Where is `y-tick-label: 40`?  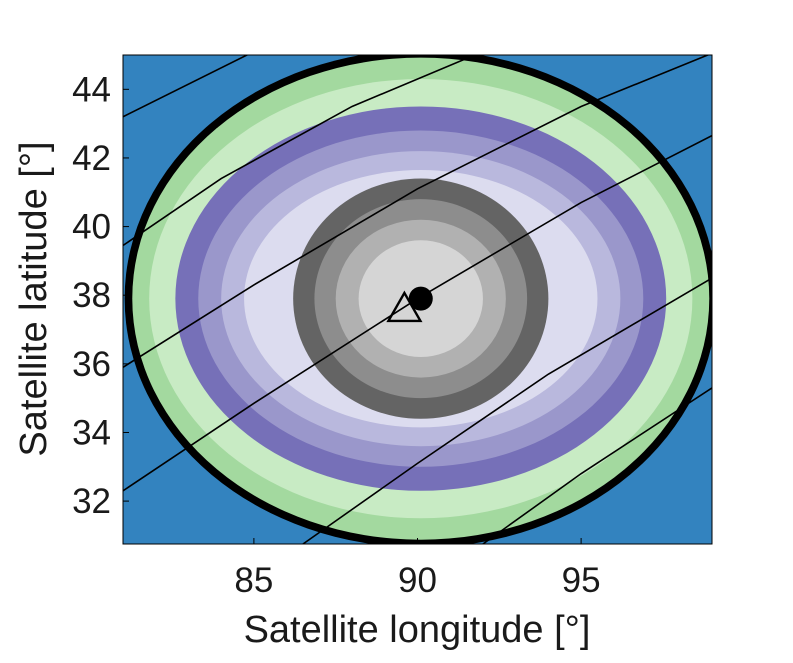
y-tick-label: 40 is located at coordinates (91, 227).